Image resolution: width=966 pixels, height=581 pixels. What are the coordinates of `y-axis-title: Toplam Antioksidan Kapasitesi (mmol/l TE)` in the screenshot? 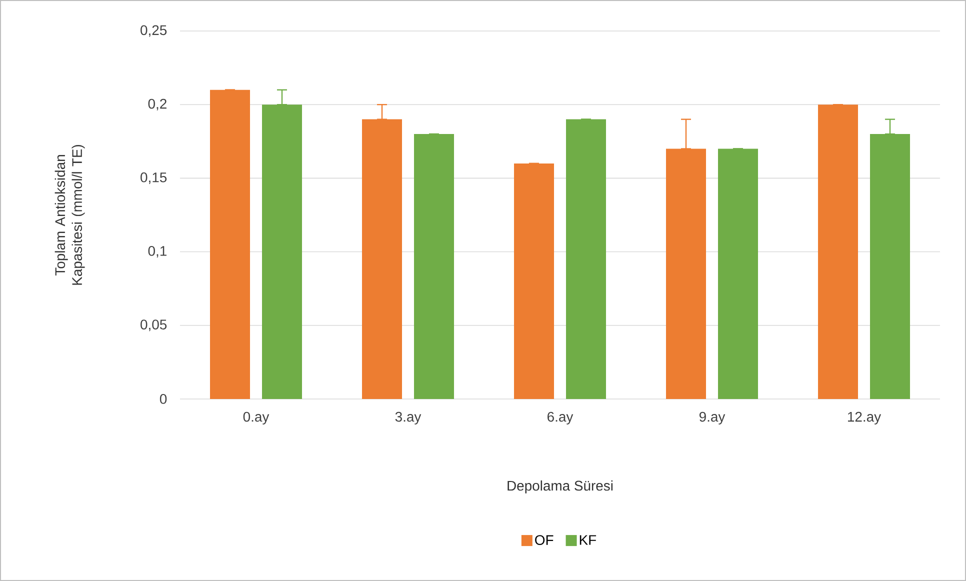 It's located at (69, 214).